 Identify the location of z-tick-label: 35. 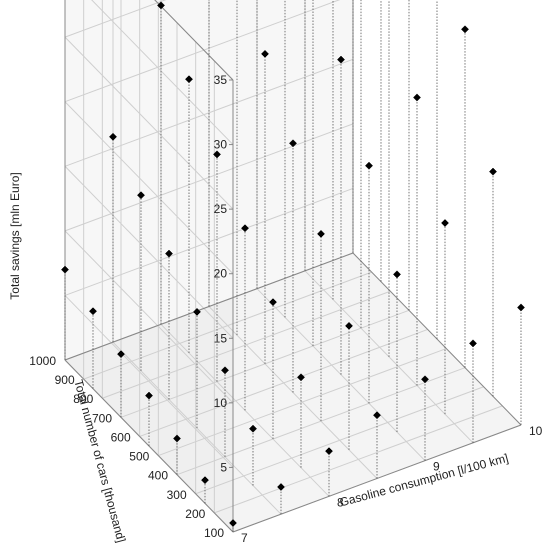
(221, 80).